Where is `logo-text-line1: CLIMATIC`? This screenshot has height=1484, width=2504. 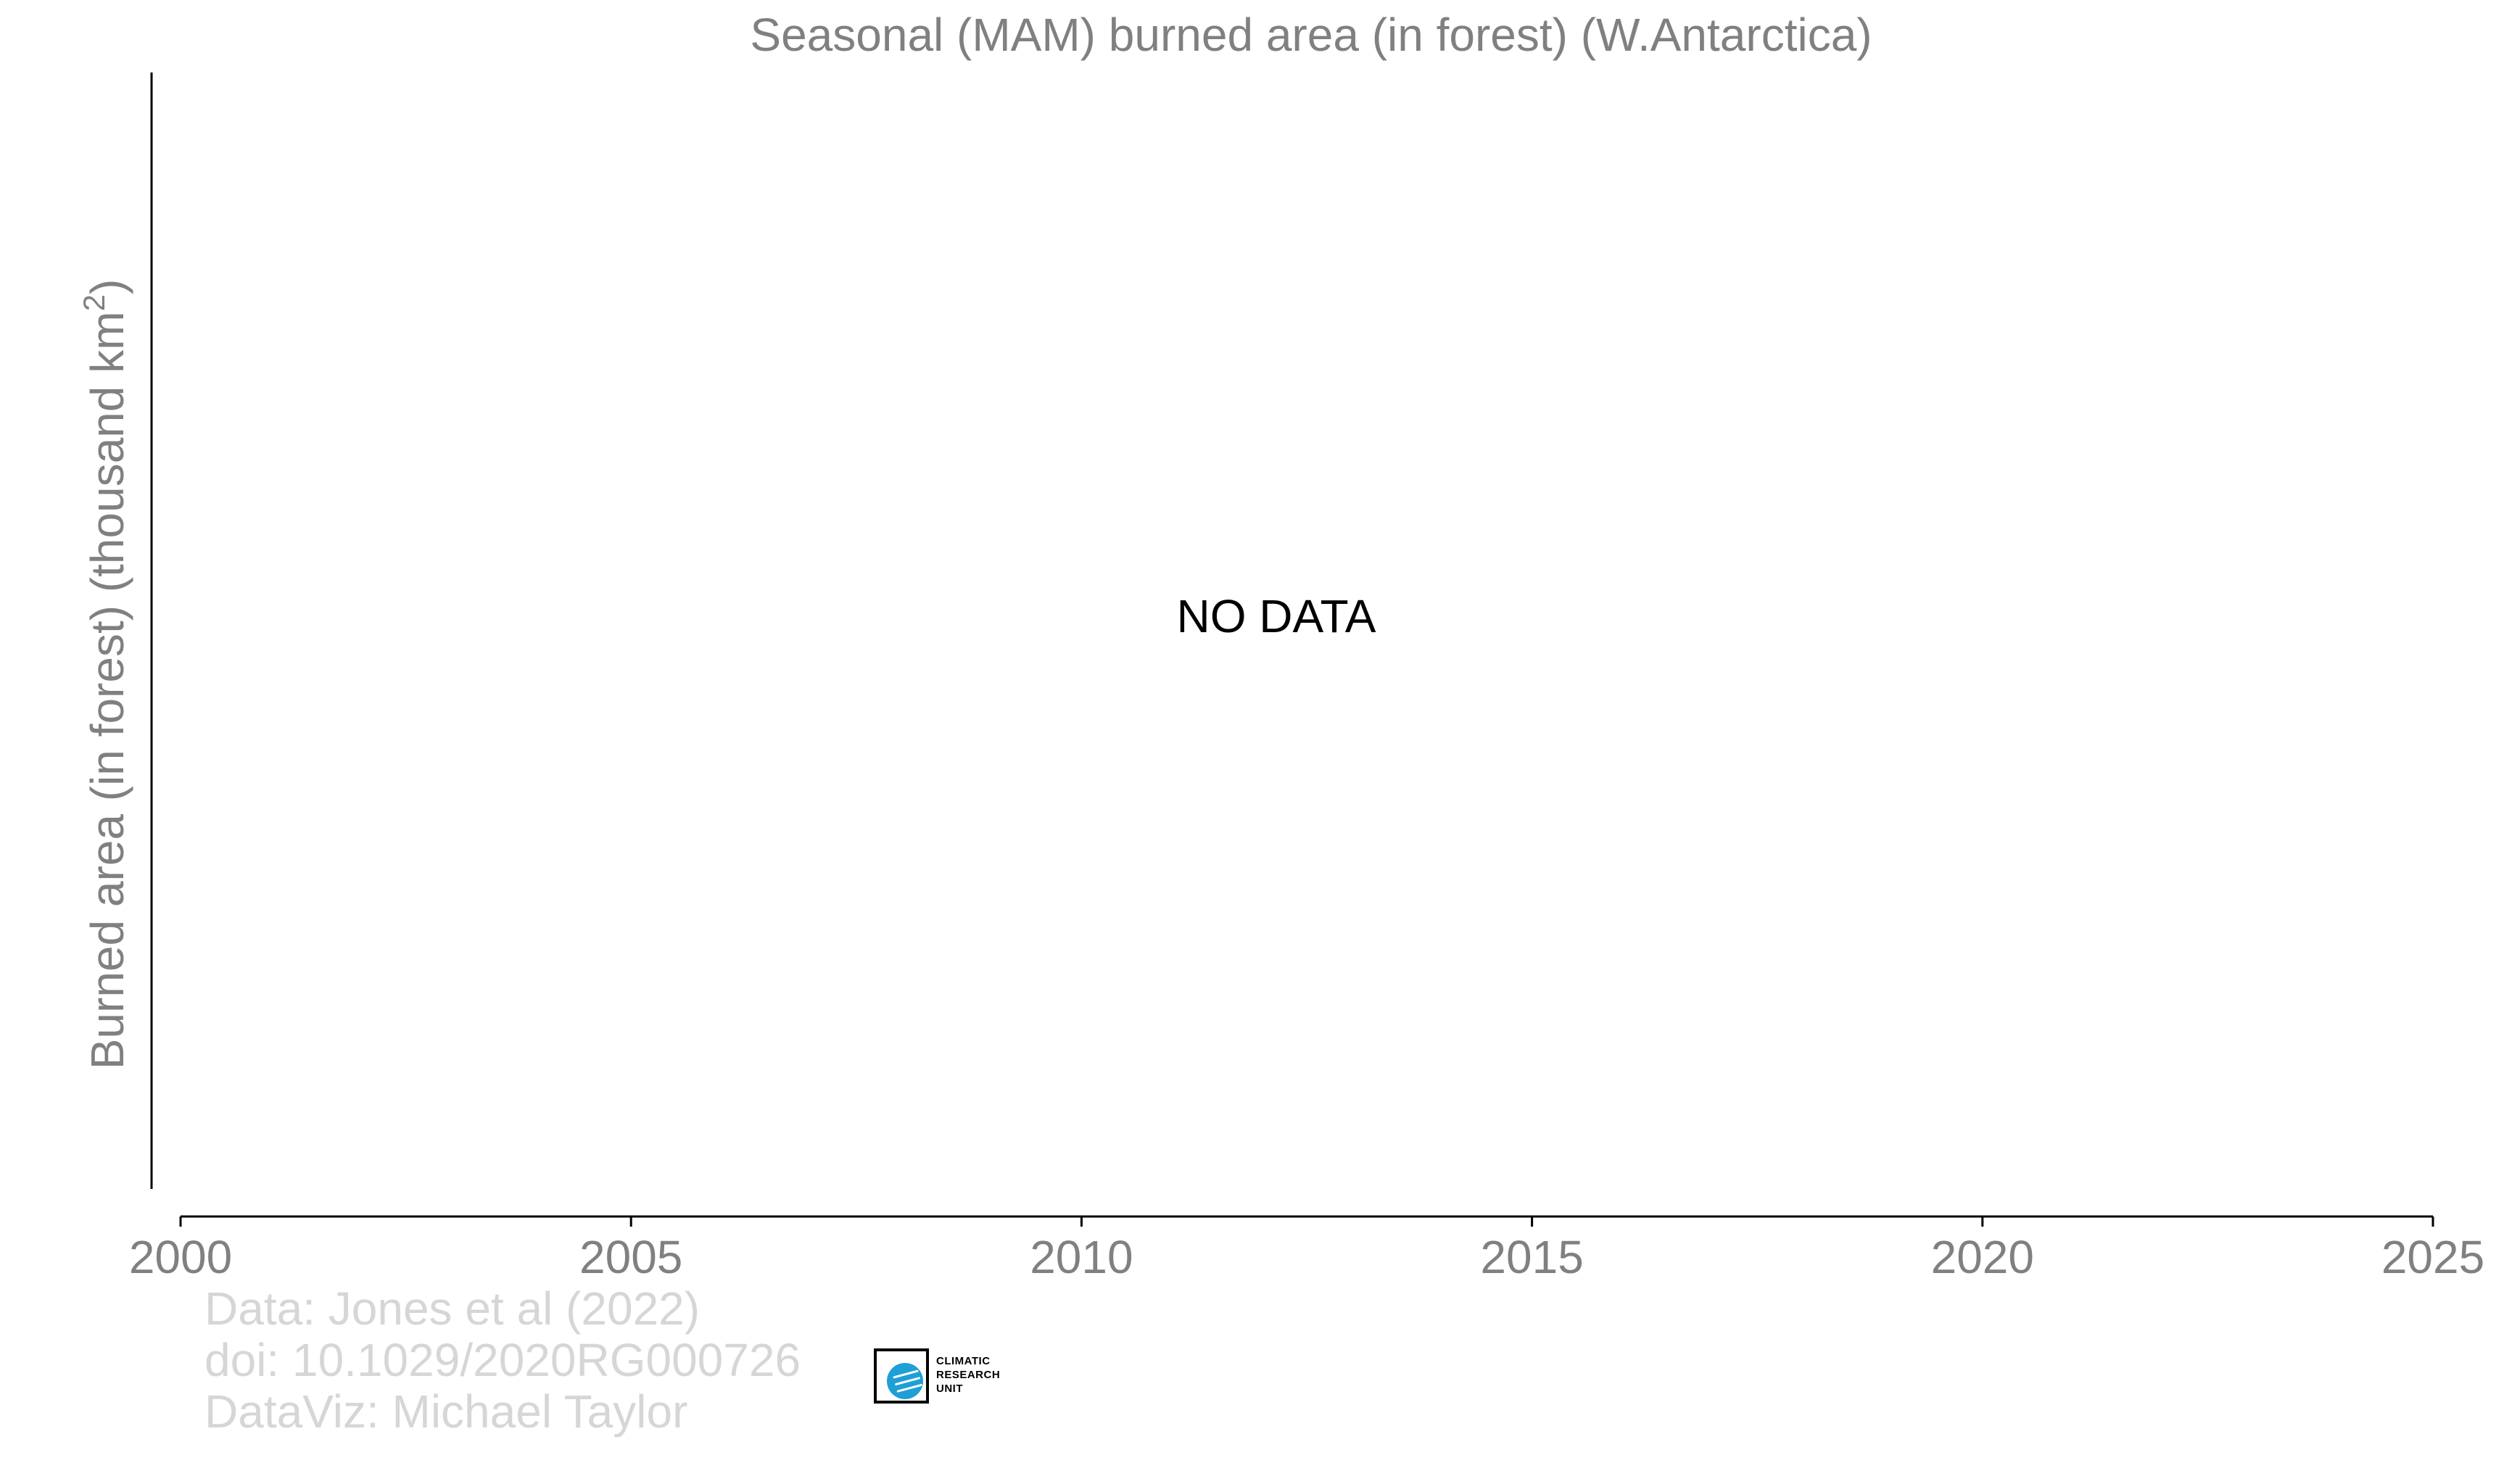
logo-text-line1: CLIMATIC is located at coordinates (964, 1361).